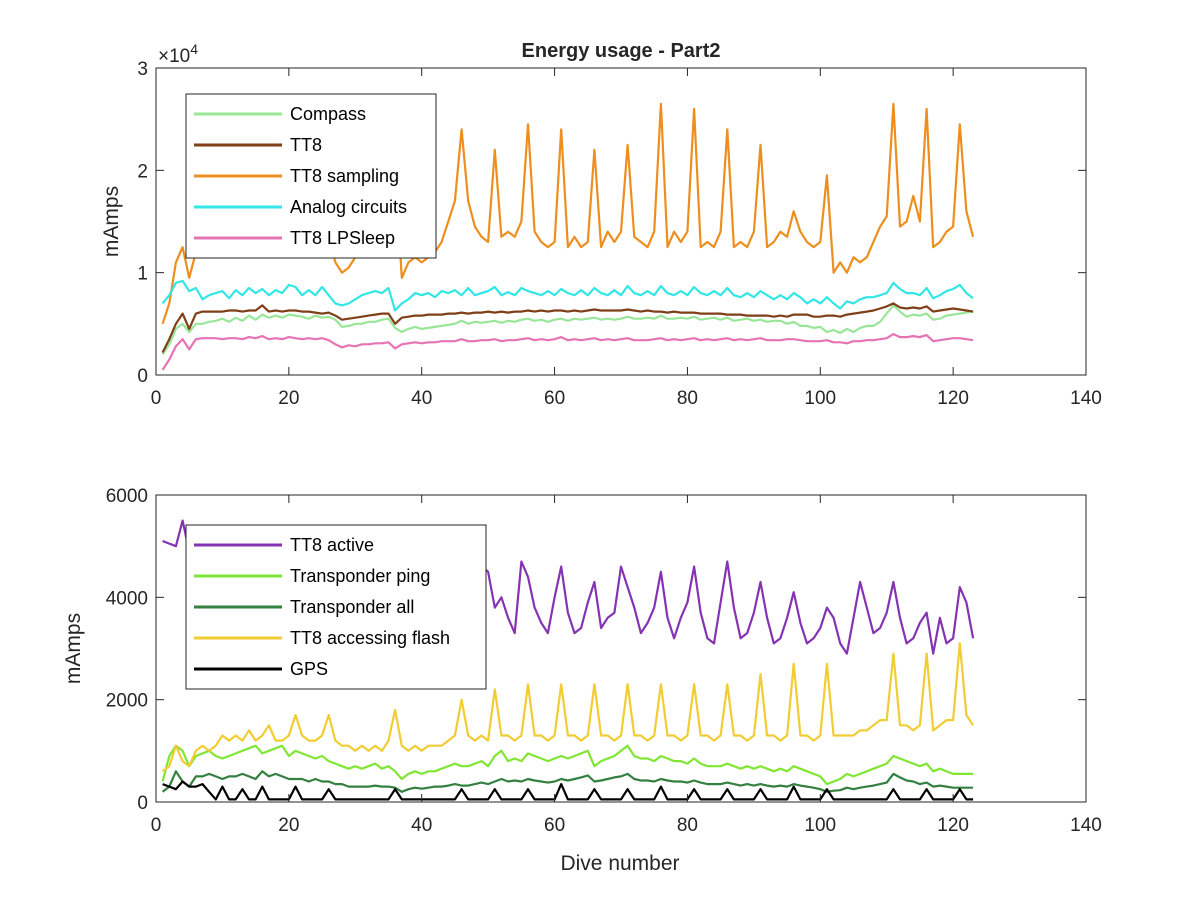 The image size is (1200, 905). Describe the element at coordinates (352, 607) in the screenshot. I see `legend-entry: Transponder all` at that location.